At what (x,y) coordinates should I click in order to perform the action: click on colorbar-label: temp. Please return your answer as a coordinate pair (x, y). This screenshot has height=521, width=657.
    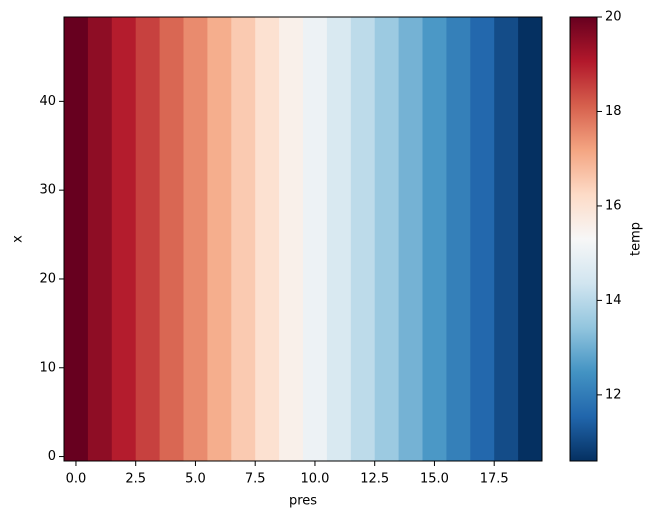
    Looking at the image, I should click on (636, 239).